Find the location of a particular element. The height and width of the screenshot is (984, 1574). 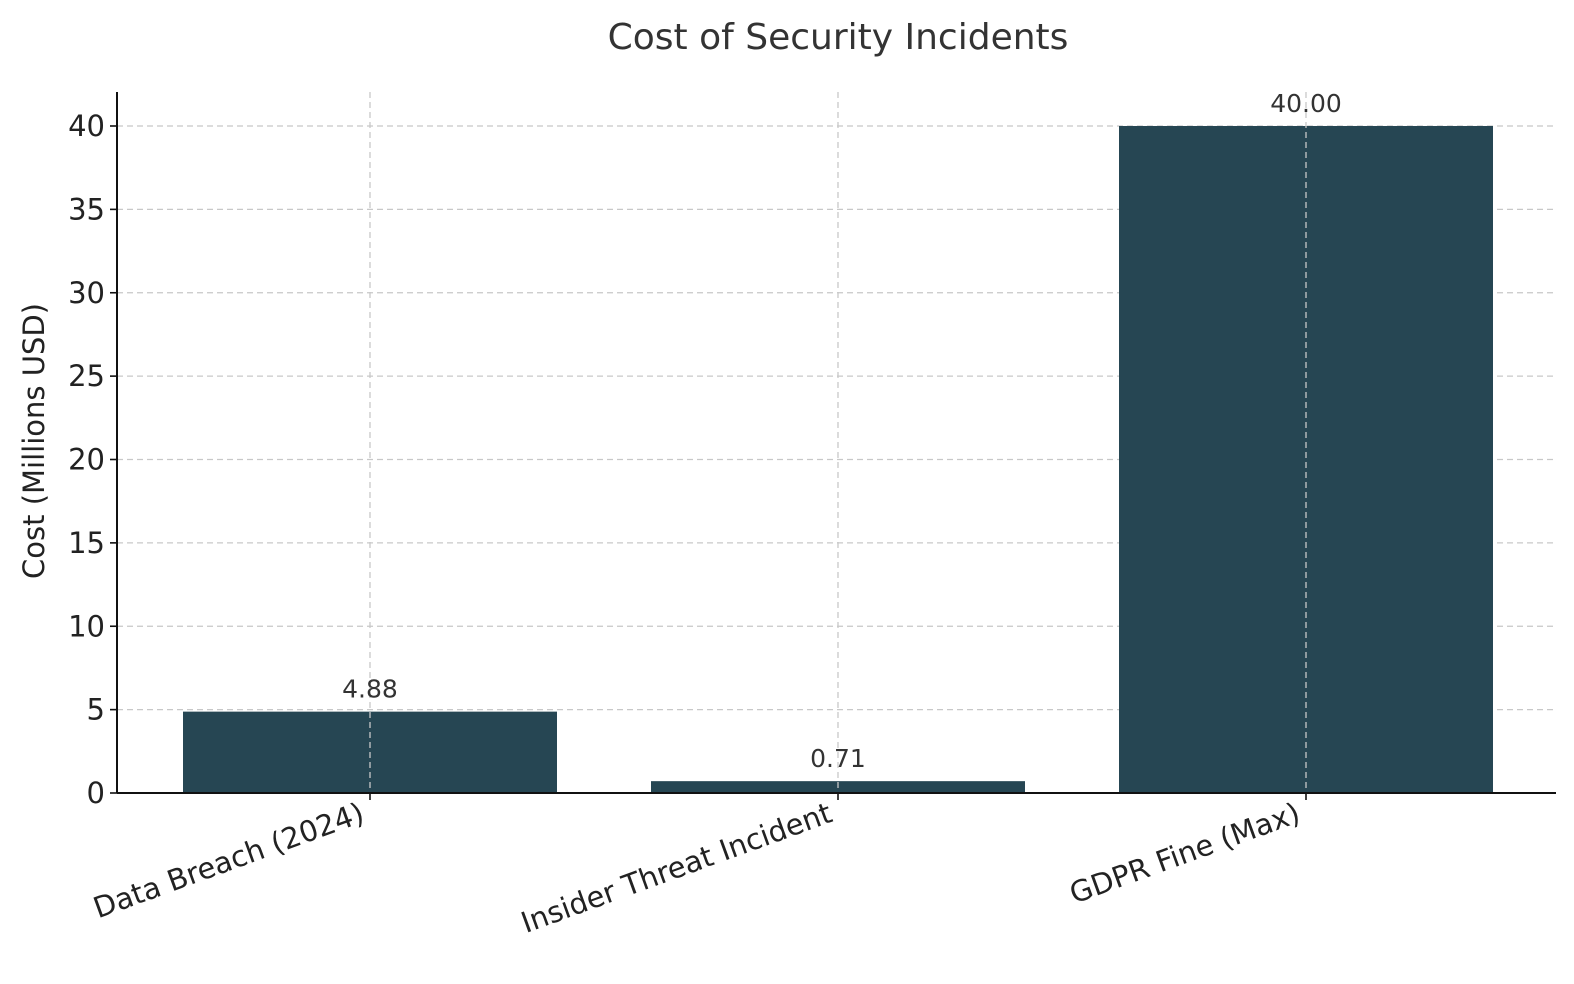

bar-value-label: 40.00 is located at coordinates (1306, 103).